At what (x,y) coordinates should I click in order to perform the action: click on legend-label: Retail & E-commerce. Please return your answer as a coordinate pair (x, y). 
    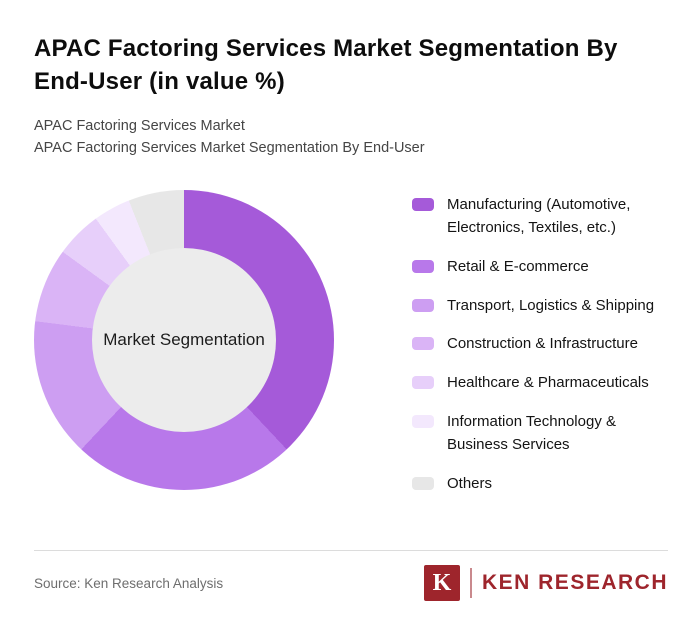
    Looking at the image, I should click on (518, 266).